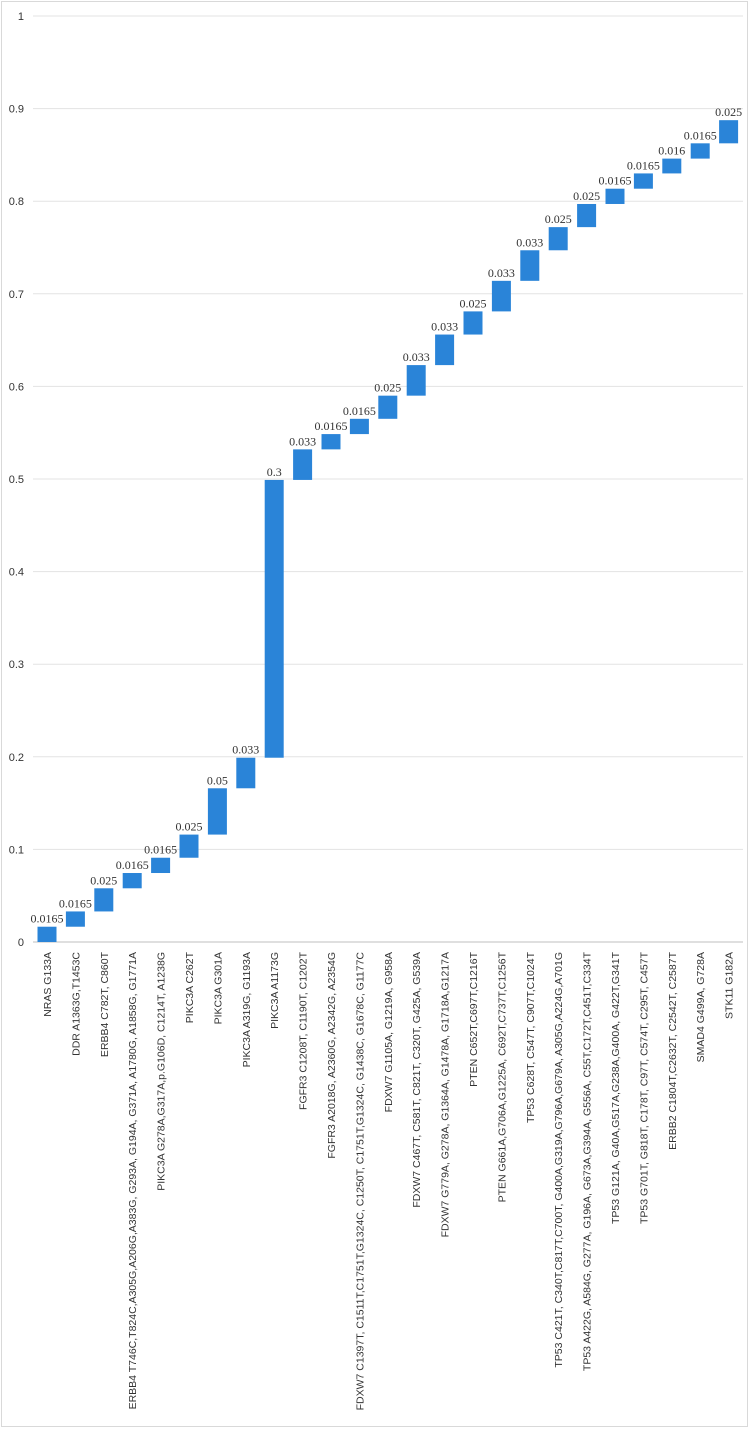  Describe the element at coordinates (671, 151) in the screenshot. I see `data-label: 0.016` at that location.